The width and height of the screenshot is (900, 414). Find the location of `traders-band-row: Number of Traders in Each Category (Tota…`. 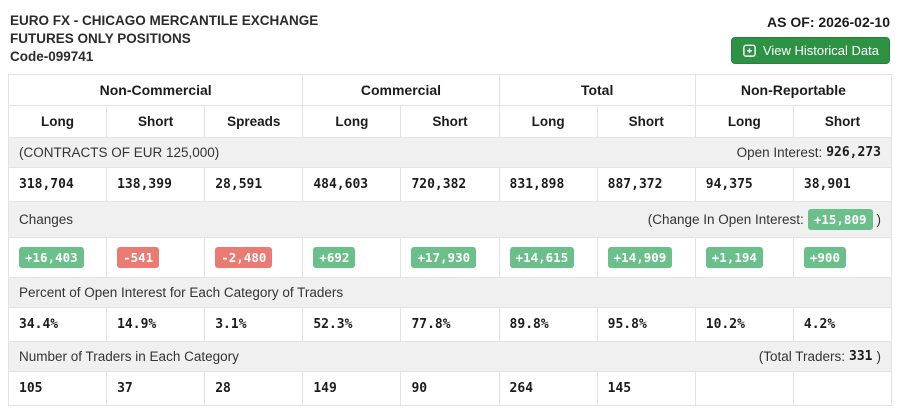

traders-band-row: Number of Traders in Each Category (Tota… is located at coordinates (450, 356).